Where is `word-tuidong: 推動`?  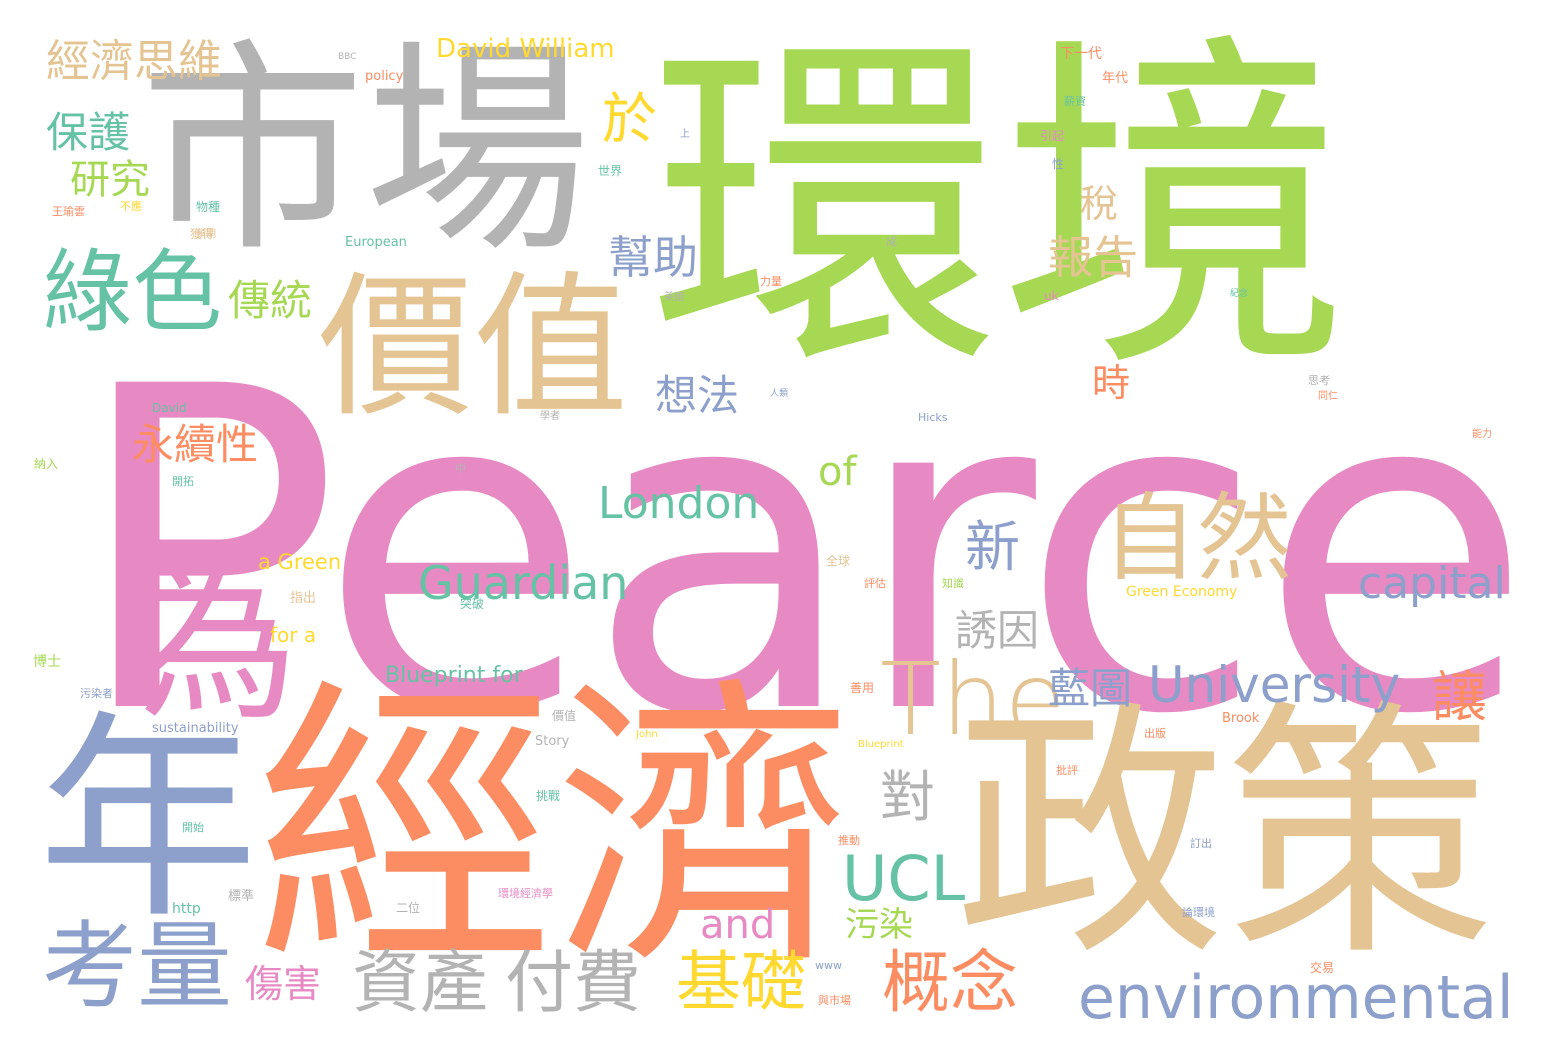 word-tuidong: 推動 is located at coordinates (849, 840).